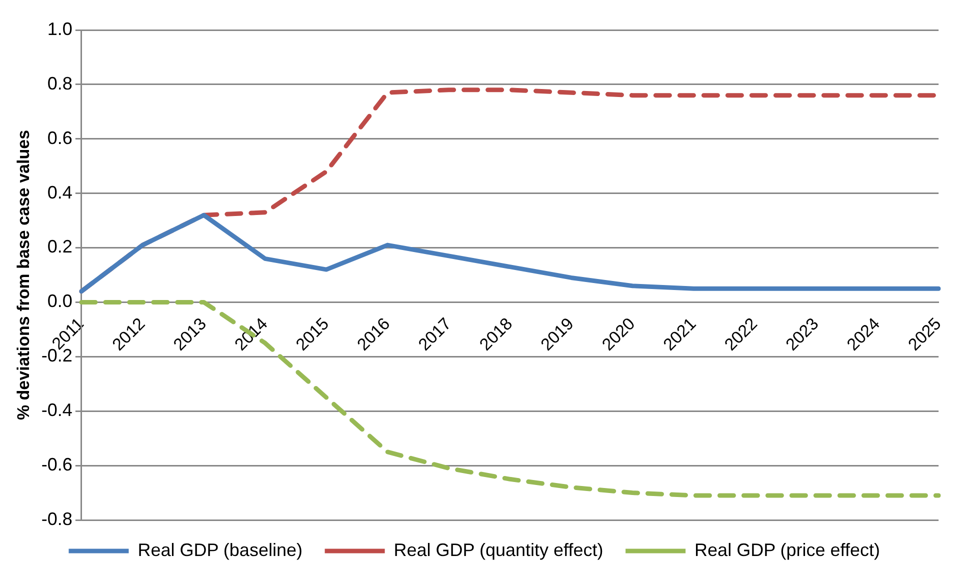 Image resolution: width=959 pixels, height=580 pixels. What do you see at coordinates (23, 275) in the screenshot?
I see `y-axis-title: % deviations from base case values` at bounding box center [23, 275].